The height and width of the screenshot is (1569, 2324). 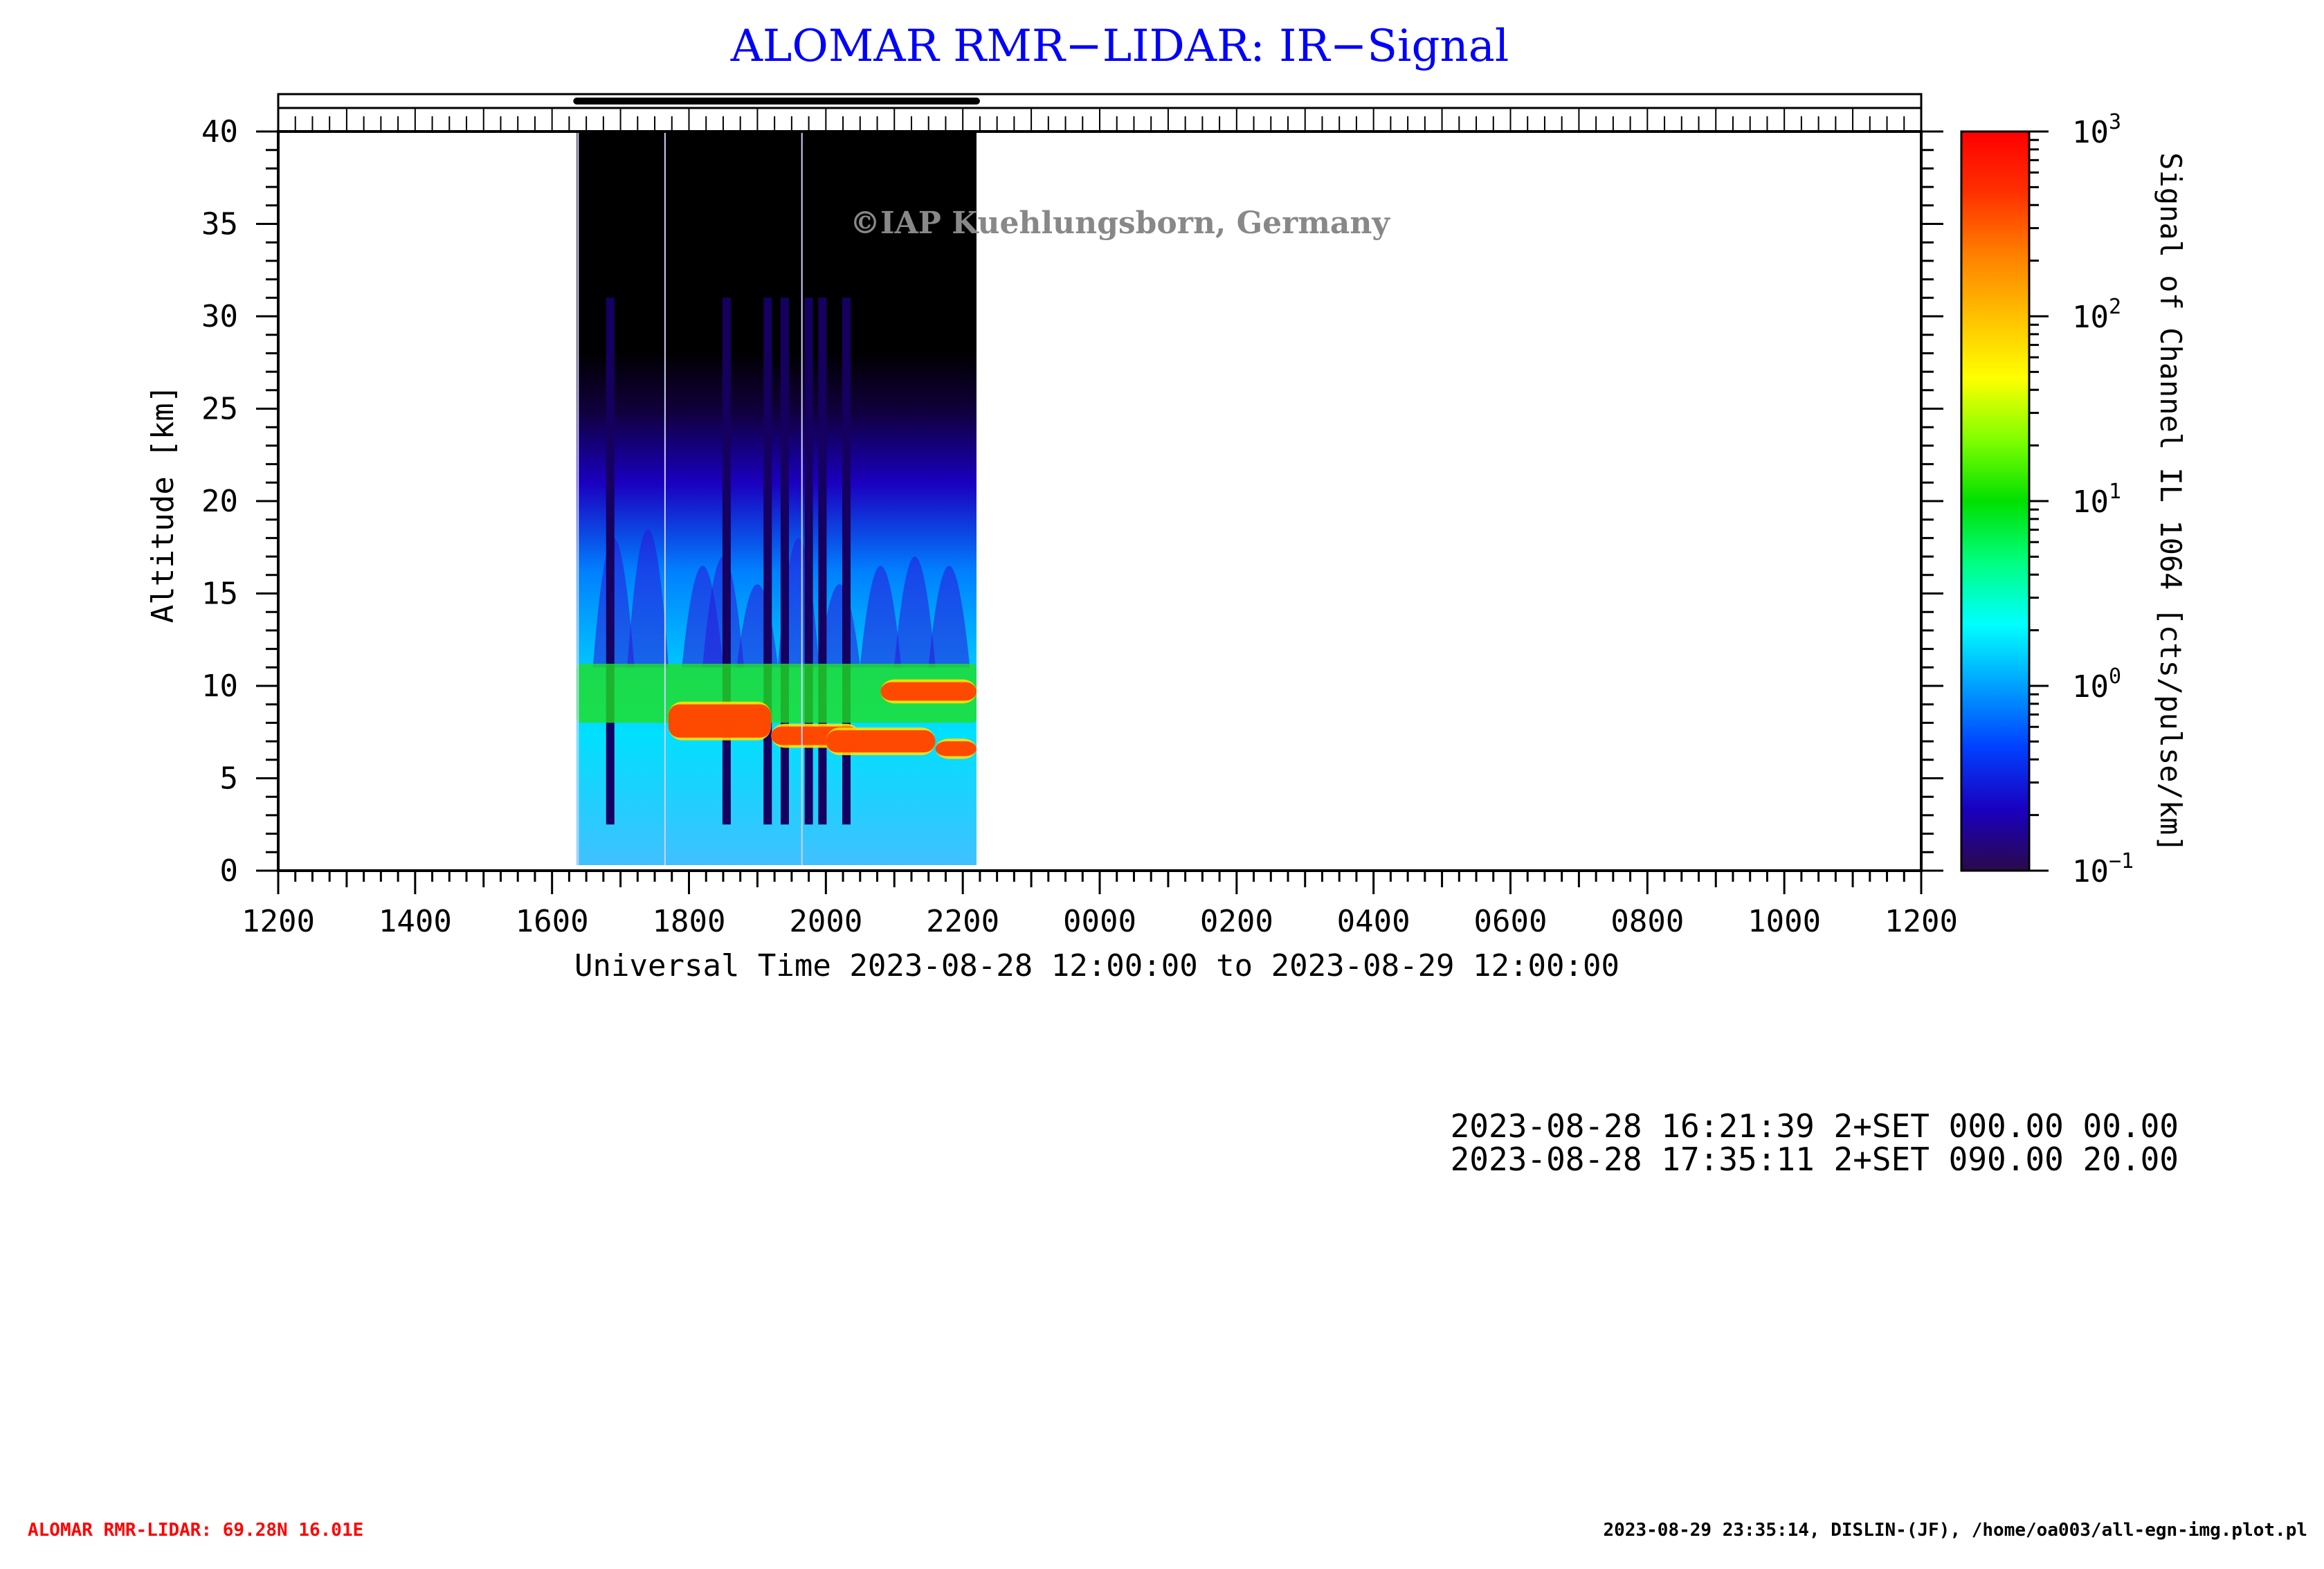 What do you see at coordinates (1995, 501) in the screenshot?
I see `colorbar-bar` at bounding box center [1995, 501].